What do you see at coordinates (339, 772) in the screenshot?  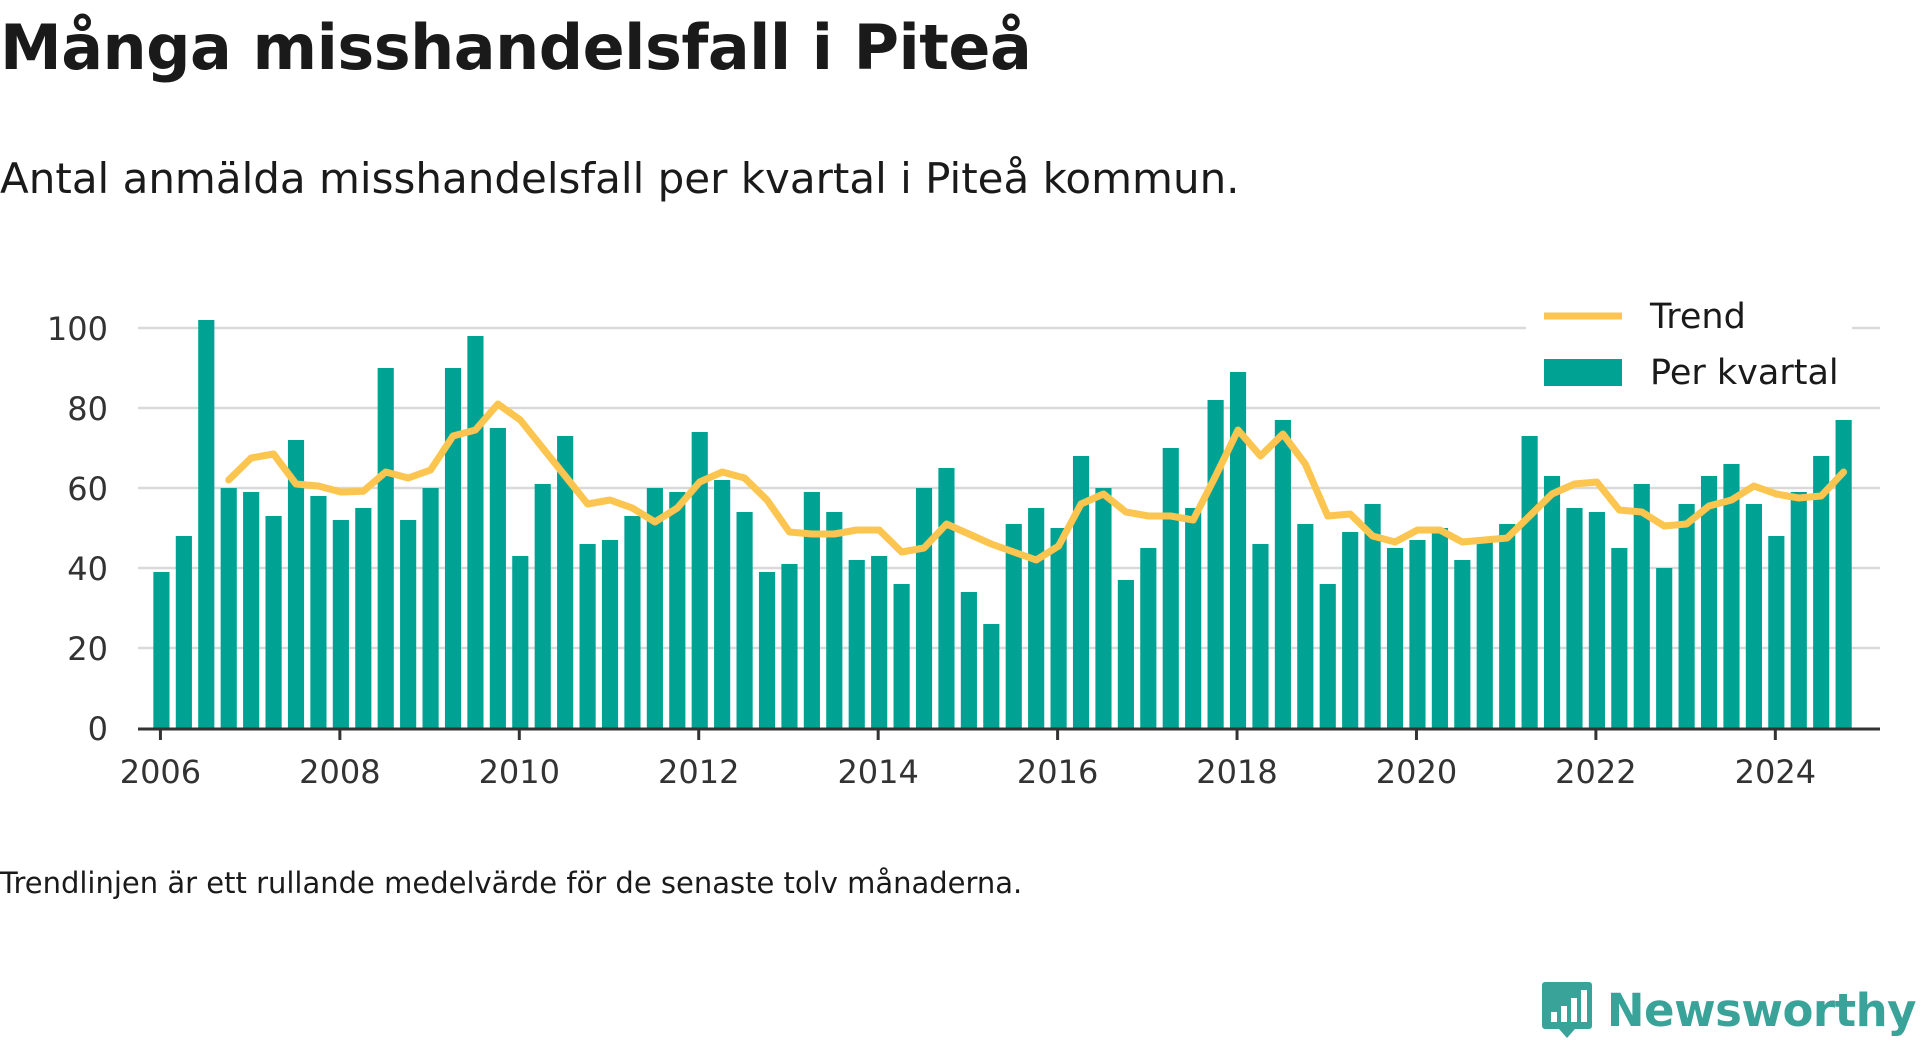 I see `x-tick-label: 2008` at bounding box center [339, 772].